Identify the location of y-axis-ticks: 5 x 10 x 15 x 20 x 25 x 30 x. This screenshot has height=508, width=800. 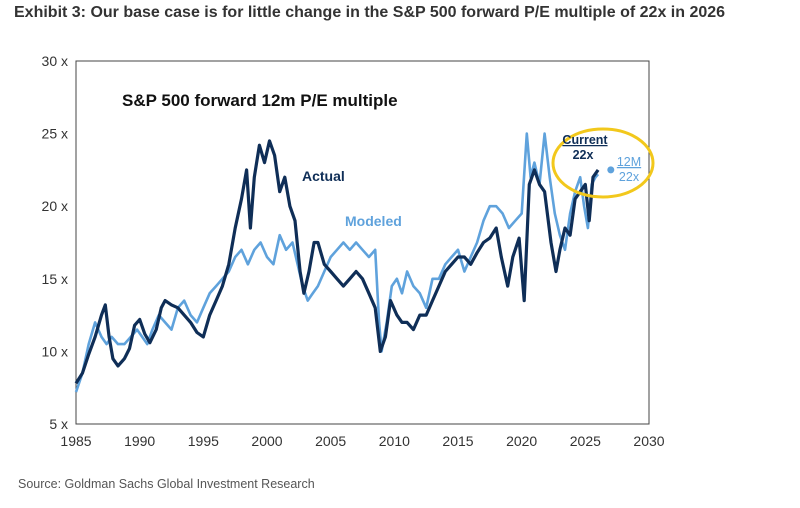
(55, 242).